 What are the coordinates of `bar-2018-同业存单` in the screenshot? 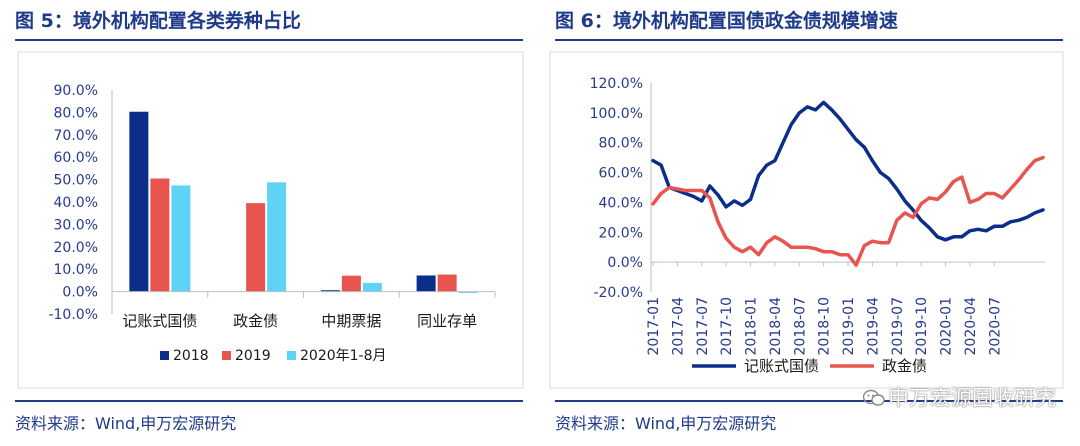 It's located at (426, 283).